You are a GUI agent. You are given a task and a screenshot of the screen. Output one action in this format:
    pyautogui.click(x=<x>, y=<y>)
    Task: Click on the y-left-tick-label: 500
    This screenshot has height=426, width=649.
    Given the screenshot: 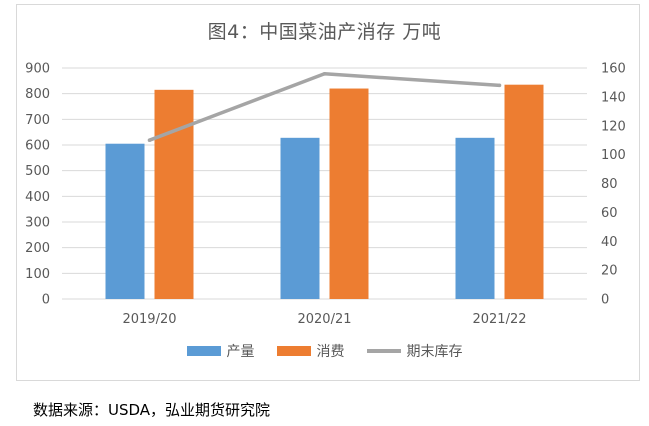 What is the action you would take?
    pyautogui.click(x=37, y=171)
    